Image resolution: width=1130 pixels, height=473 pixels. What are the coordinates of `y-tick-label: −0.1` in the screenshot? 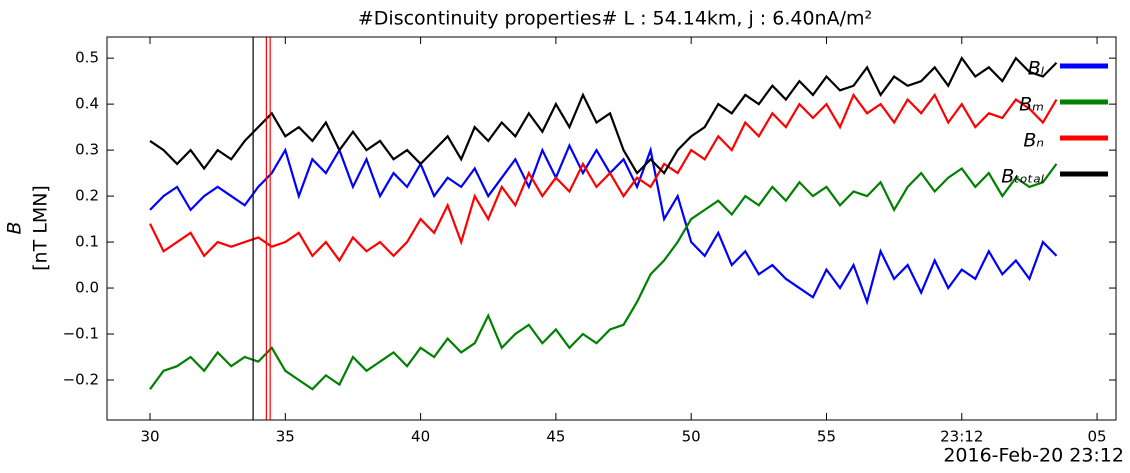 It's located at (81, 334).